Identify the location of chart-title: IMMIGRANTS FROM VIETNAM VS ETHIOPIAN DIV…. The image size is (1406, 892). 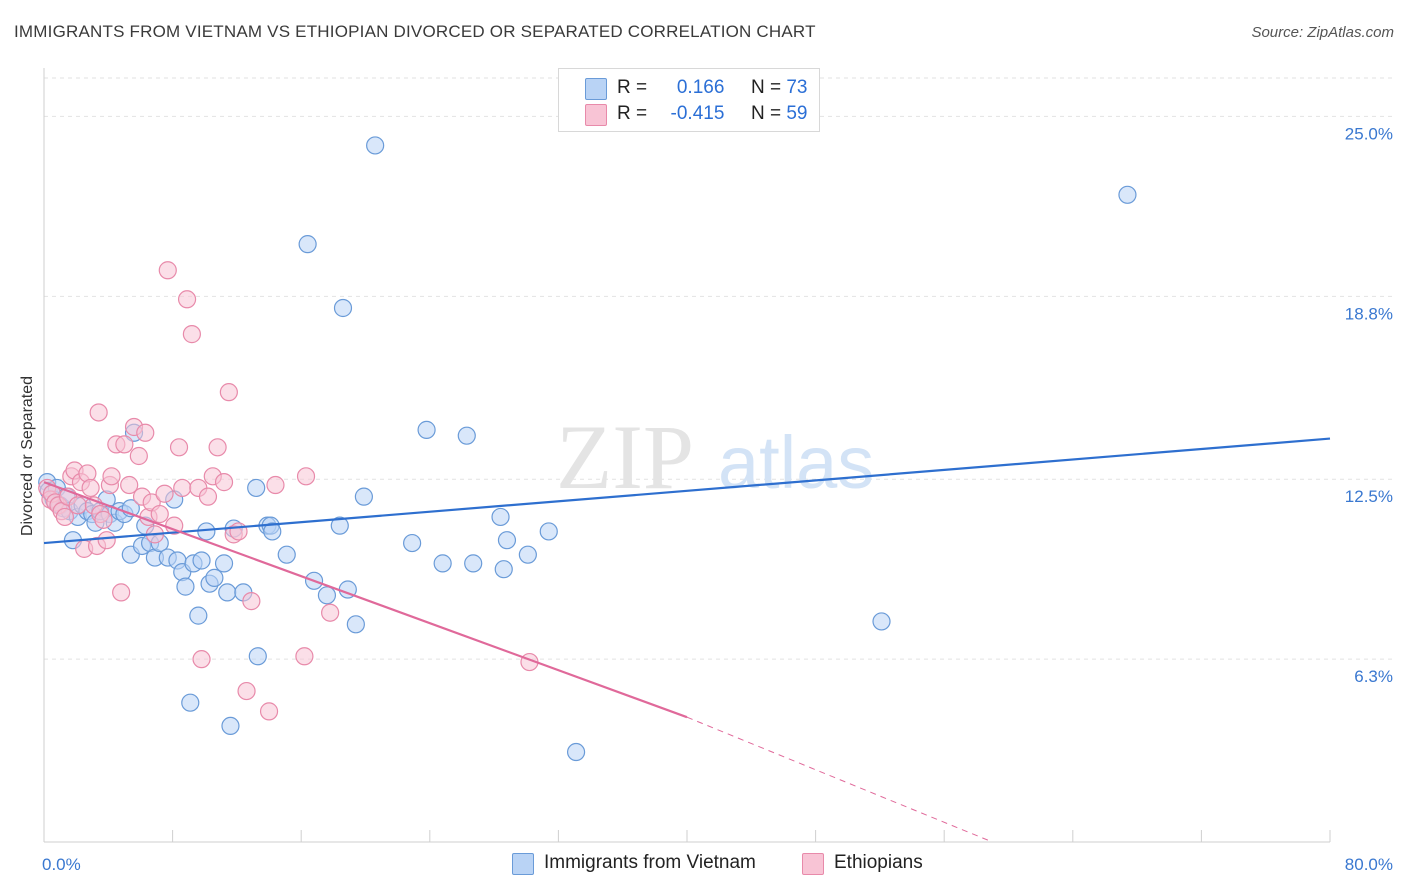
(415, 31).